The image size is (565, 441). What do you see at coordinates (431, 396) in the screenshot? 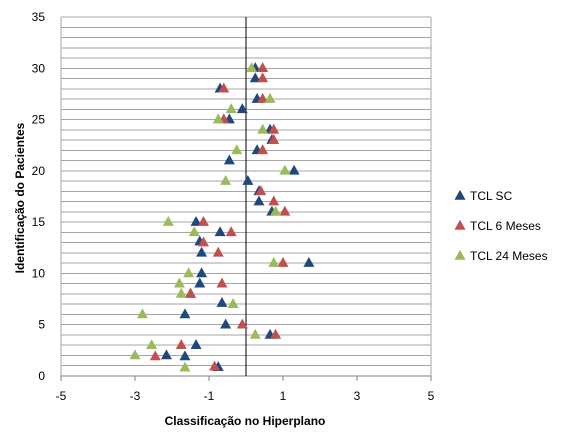
I see `x-tick-label: 5` at bounding box center [431, 396].